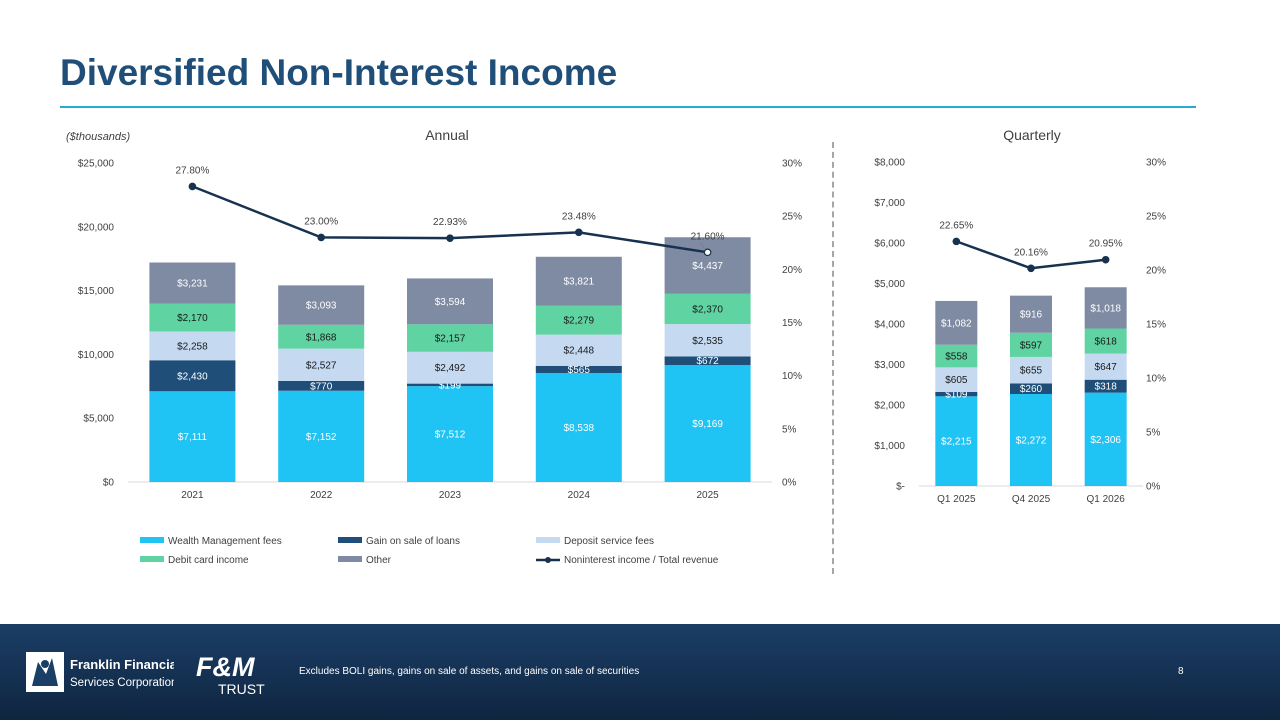  What do you see at coordinates (956, 225) in the screenshot?
I see `ratio-label: 22.65%` at bounding box center [956, 225].